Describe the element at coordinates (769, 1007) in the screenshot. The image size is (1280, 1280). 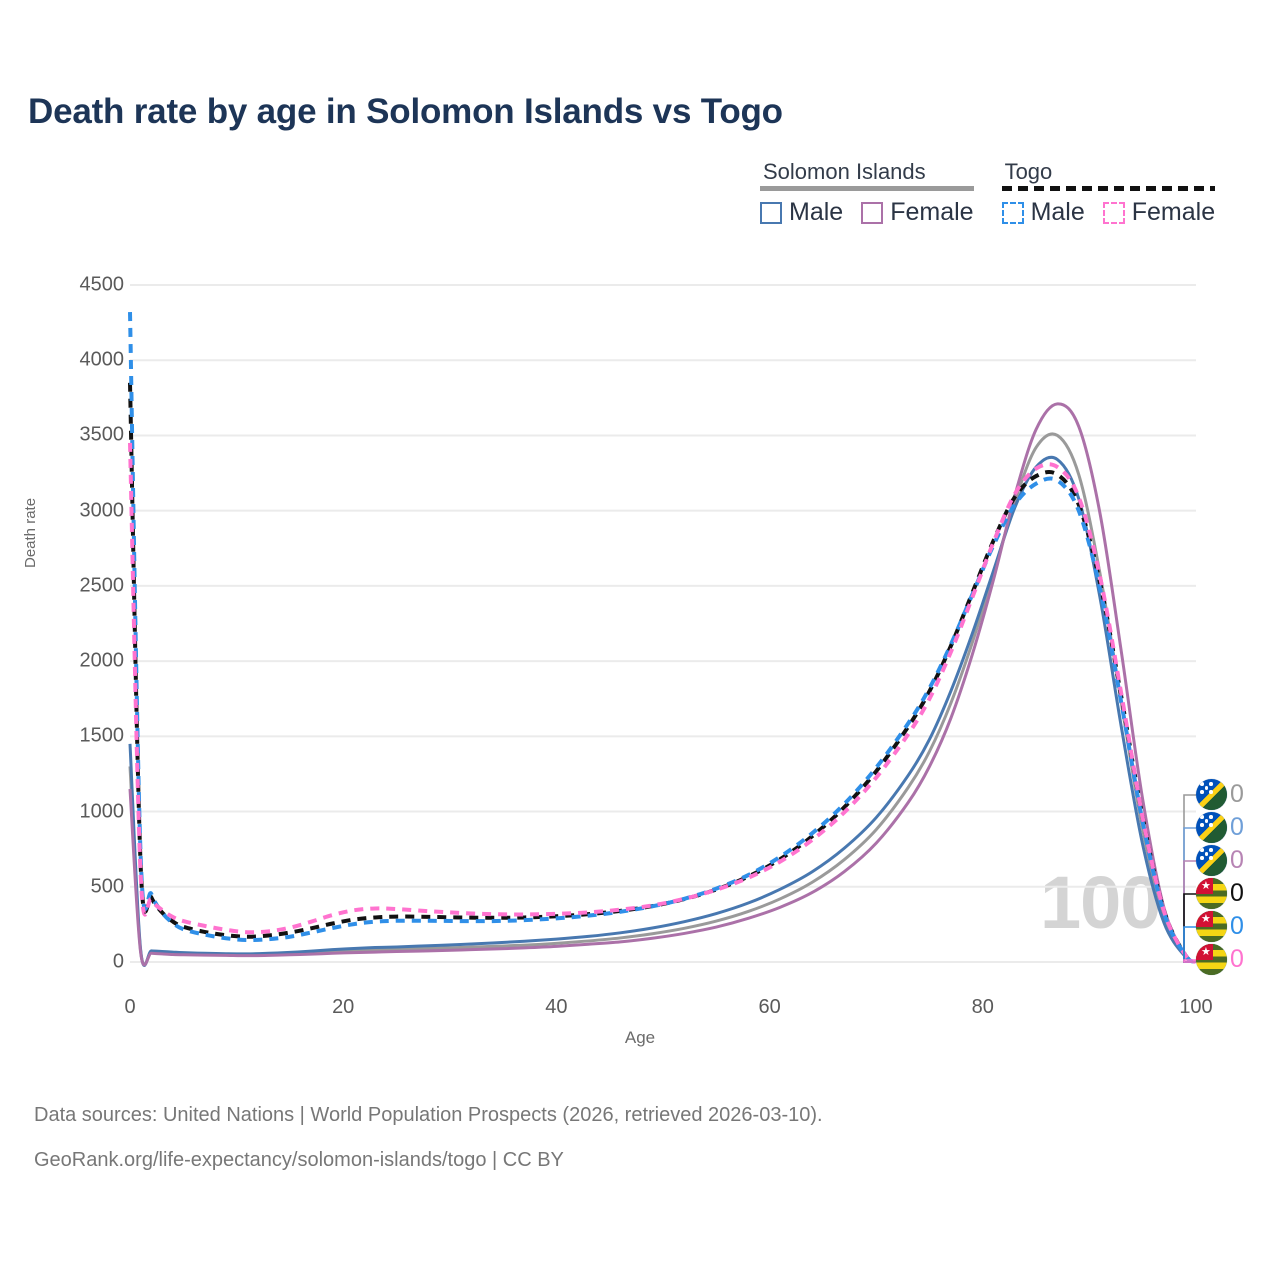
I see `x-axis-tick-label: 60` at that location.